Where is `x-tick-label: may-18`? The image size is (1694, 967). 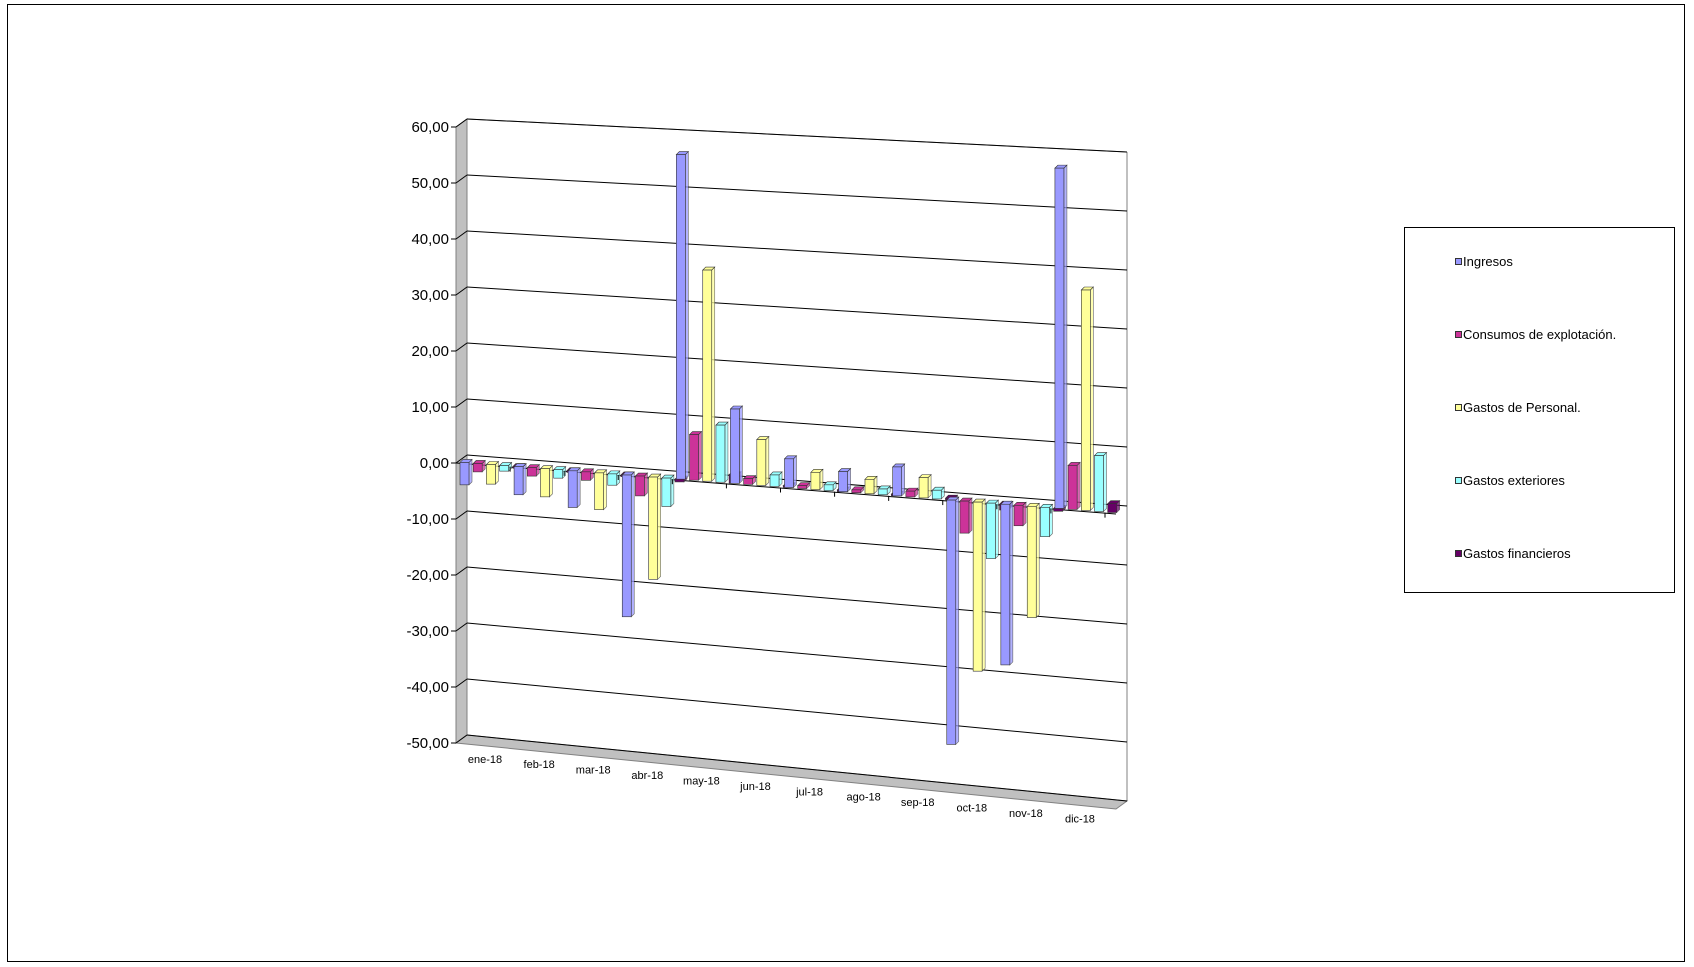
x-tick-label: may-18 is located at coordinates (701, 781).